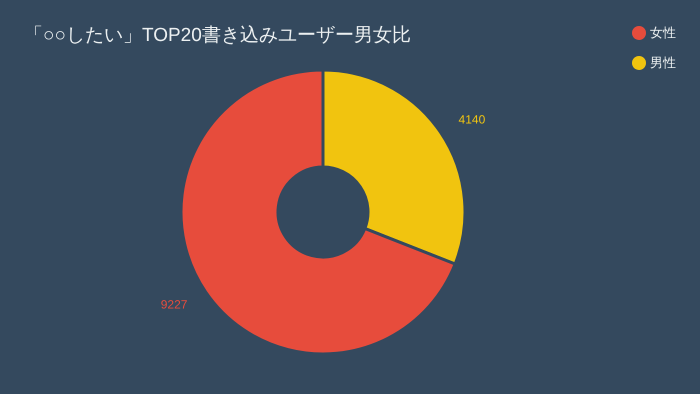  Describe the element at coordinates (472, 119) in the screenshot. I see `data-label: 4140` at that location.